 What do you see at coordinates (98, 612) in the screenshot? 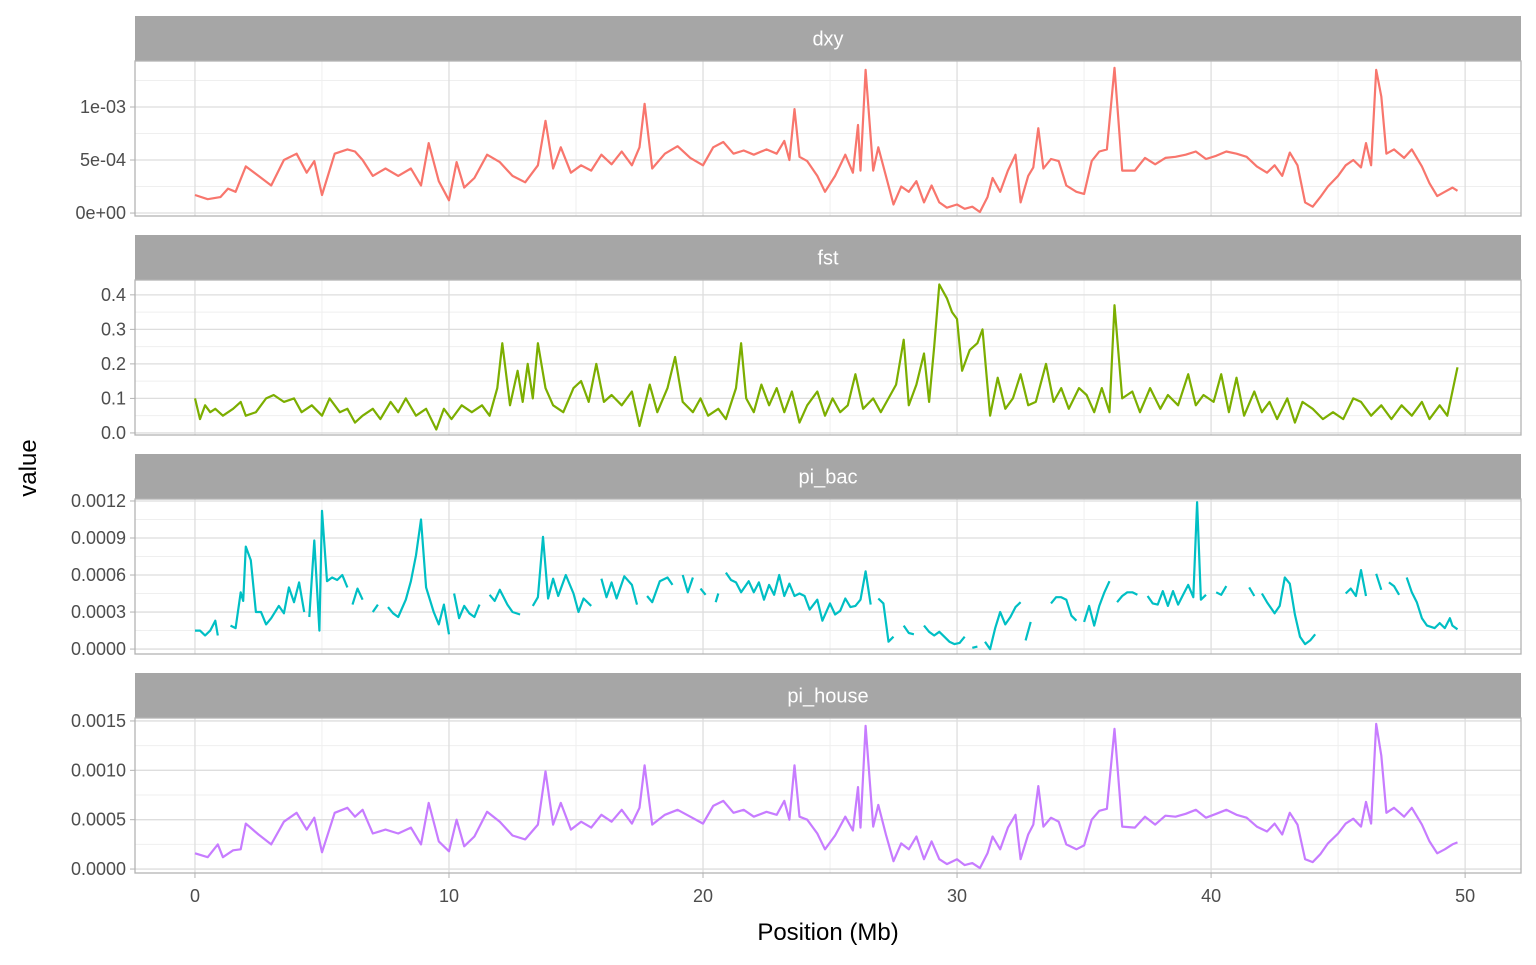
I see `y-tick-label: 0.0003` at bounding box center [98, 612].